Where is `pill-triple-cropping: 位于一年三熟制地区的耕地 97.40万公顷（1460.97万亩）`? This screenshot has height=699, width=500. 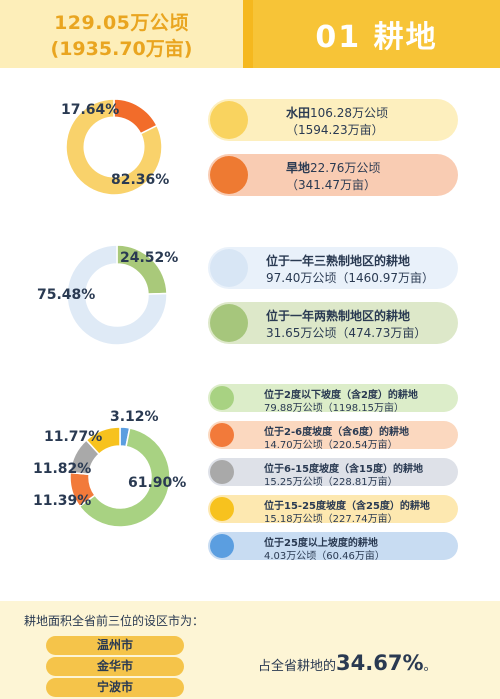
pill-triple-cropping: 位于一年三熟制地区的耕地 97.40万公顷（1460.97万亩） is located at coordinates (333, 268).